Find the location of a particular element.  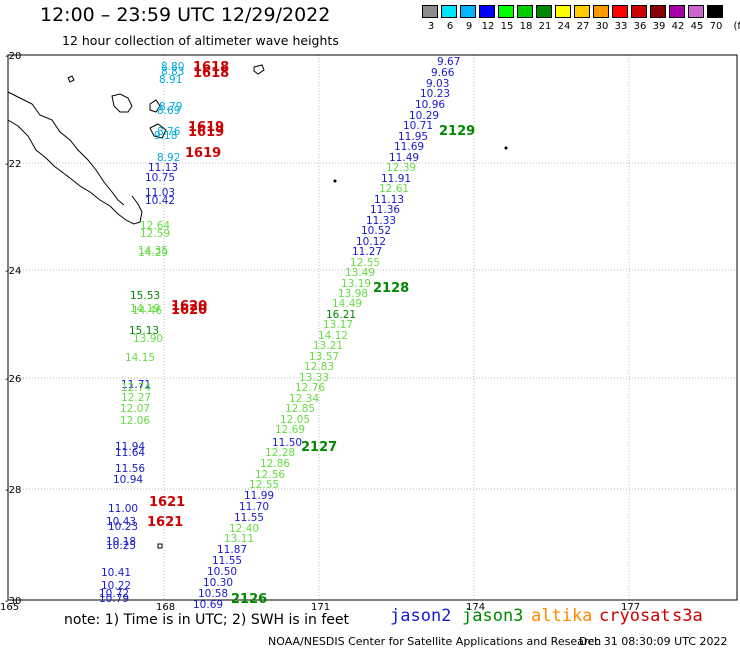

wave-height-value: 8.69 is located at coordinates (168, 111).